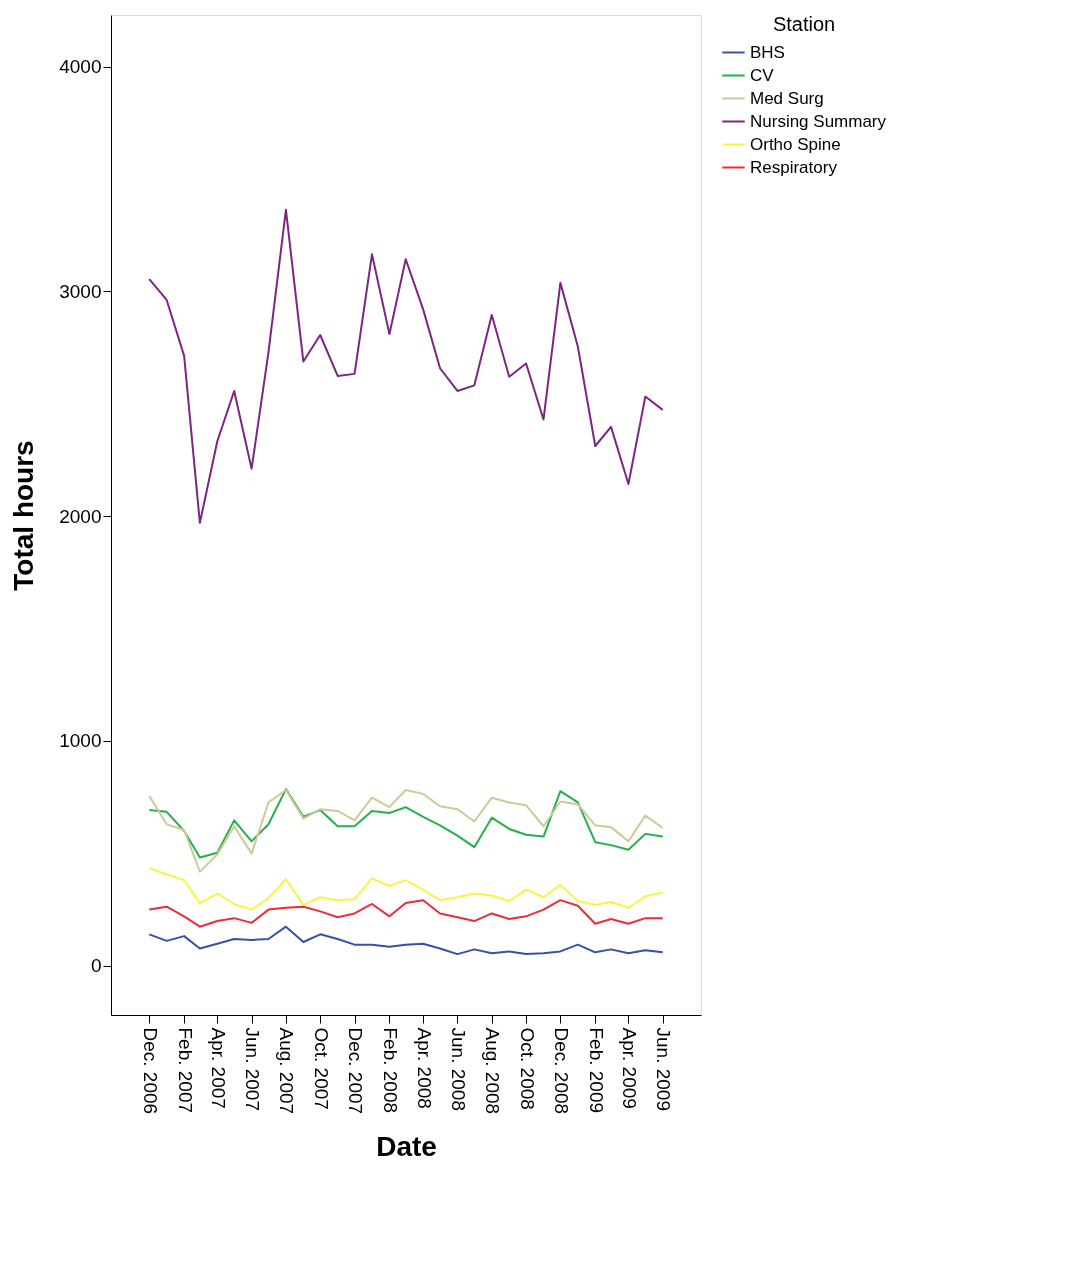 The height and width of the screenshot is (1288, 1065). What do you see at coordinates (253, 1069) in the screenshot?
I see `x-tick-label: Jun. 2007` at bounding box center [253, 1069].